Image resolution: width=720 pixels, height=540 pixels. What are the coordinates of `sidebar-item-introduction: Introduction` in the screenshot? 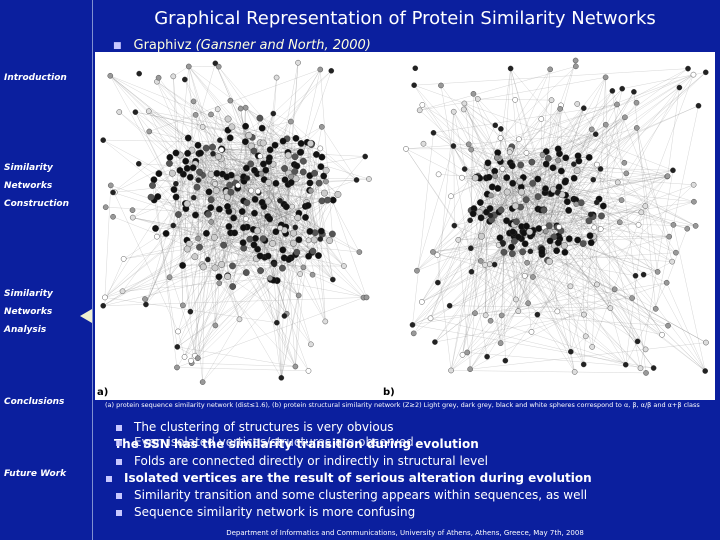 It's located at (35, 78).